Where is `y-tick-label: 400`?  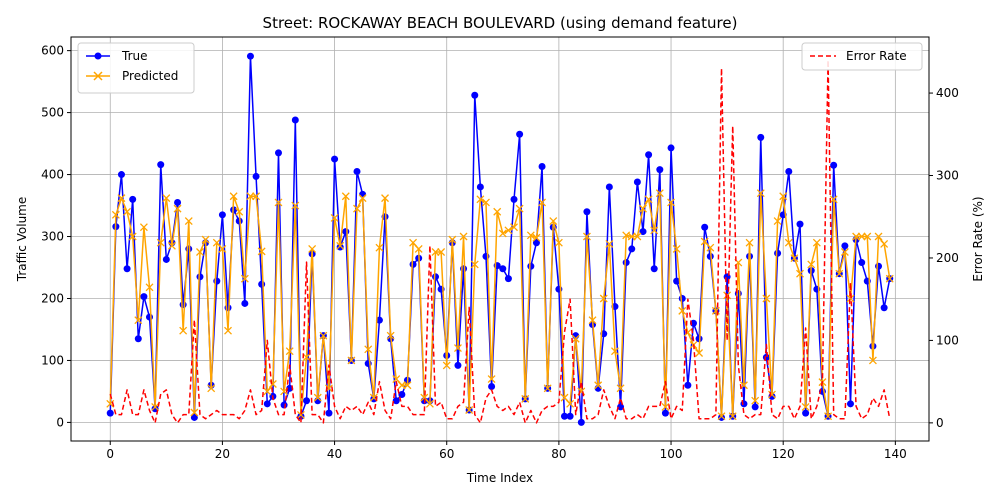 y-tick-label: 400 is located at coordinates (52, 175).